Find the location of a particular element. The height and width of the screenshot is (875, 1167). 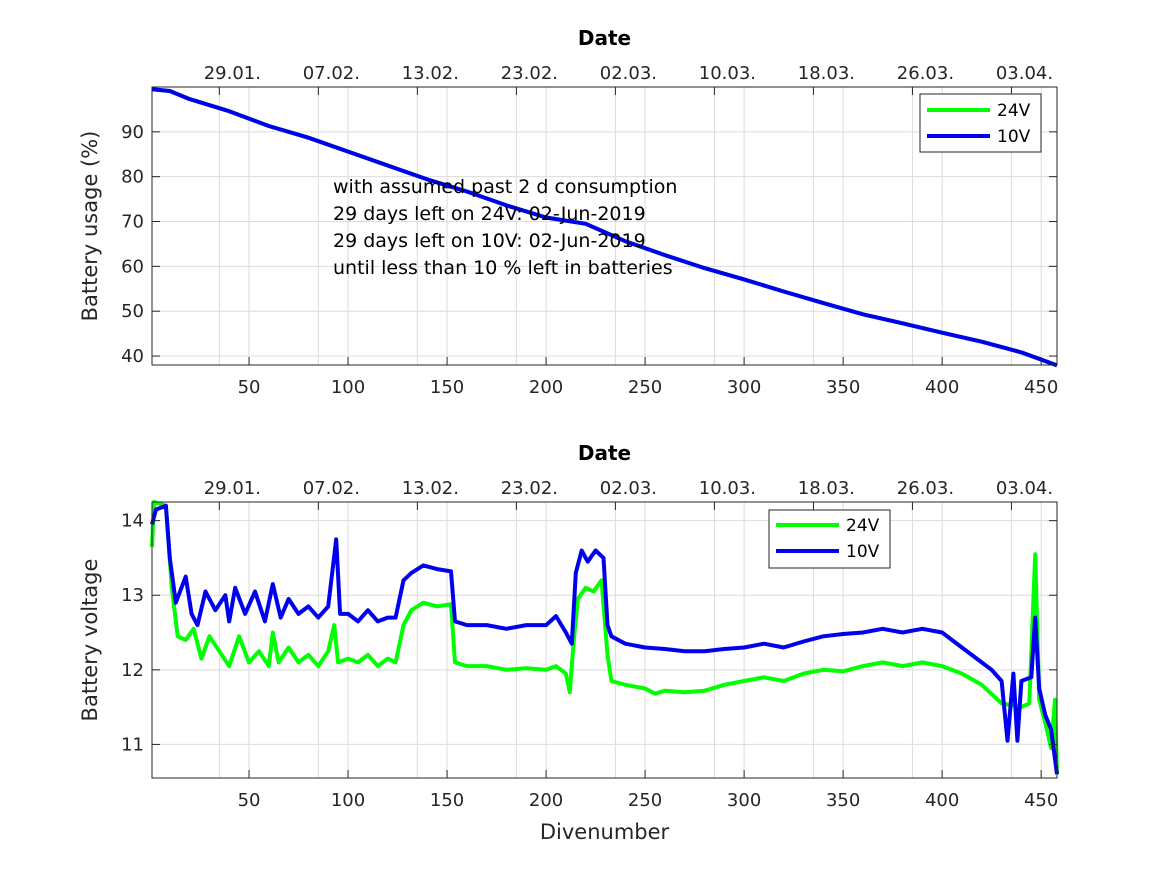

y-tick-label: 12 is located at coordinates (132, 670).